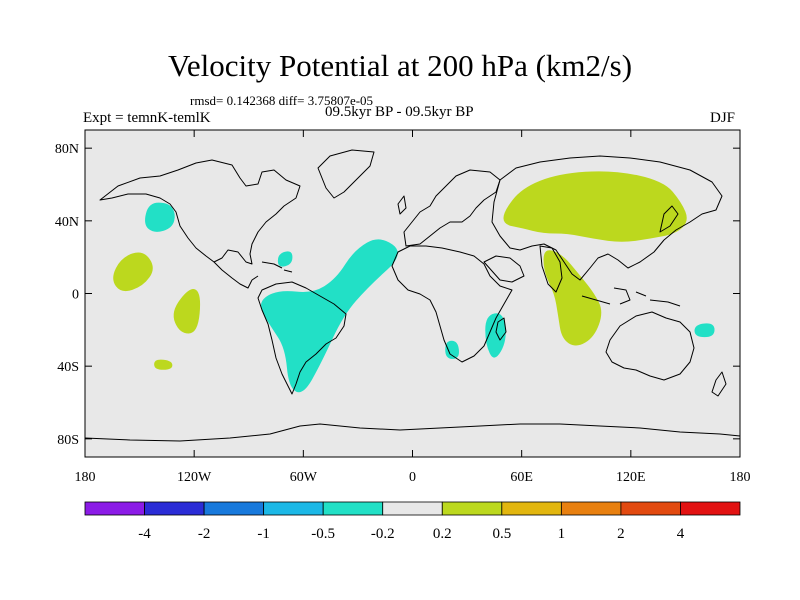  Describe the element at coordinates (631, 477) in the screenshot. I see `x-tick-label: 120E` at that location.